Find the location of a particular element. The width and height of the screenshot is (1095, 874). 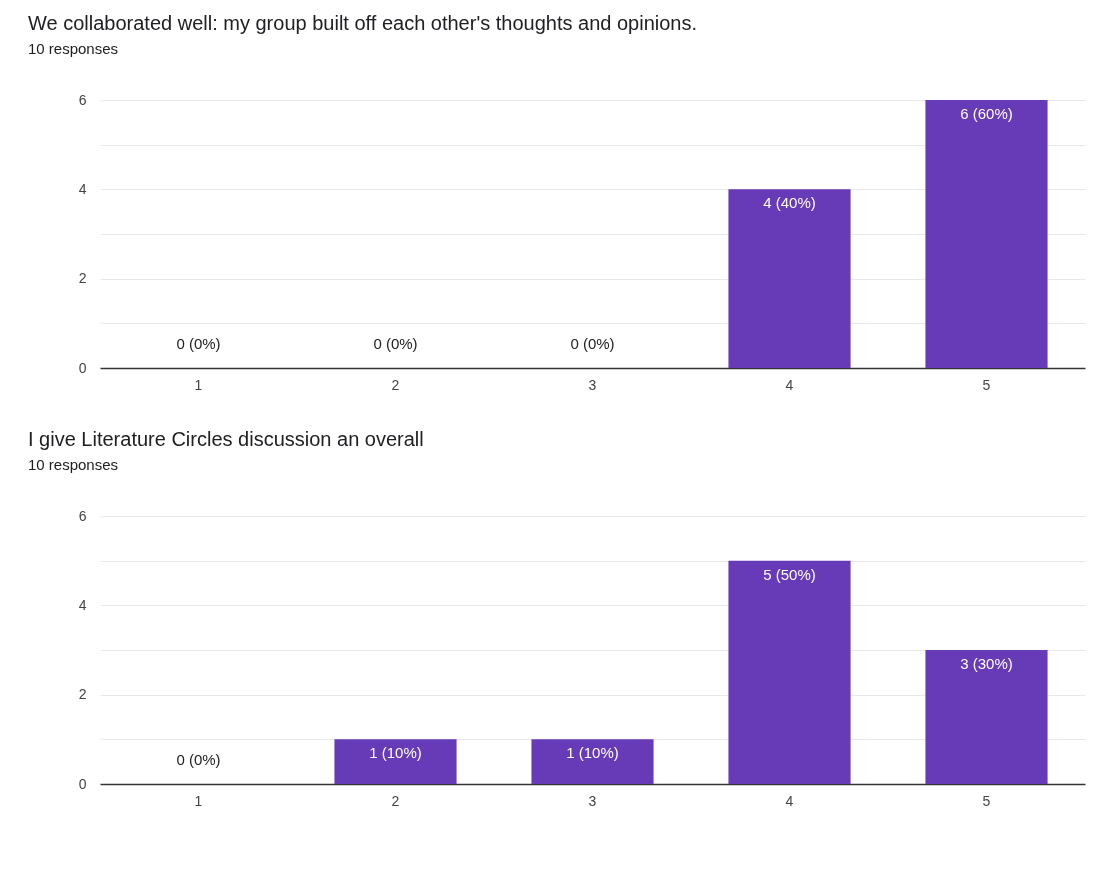

chart-title: We collaborated well: my group built off each other's thoughts and opinions. is located at coordinates (363, 23).